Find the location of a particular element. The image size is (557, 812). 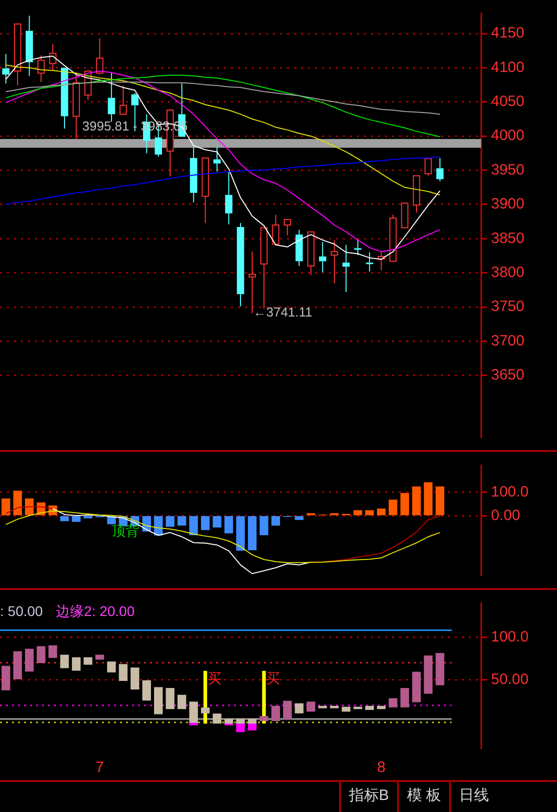

x-tick-label: 8 is located at coordinates (381, 767).